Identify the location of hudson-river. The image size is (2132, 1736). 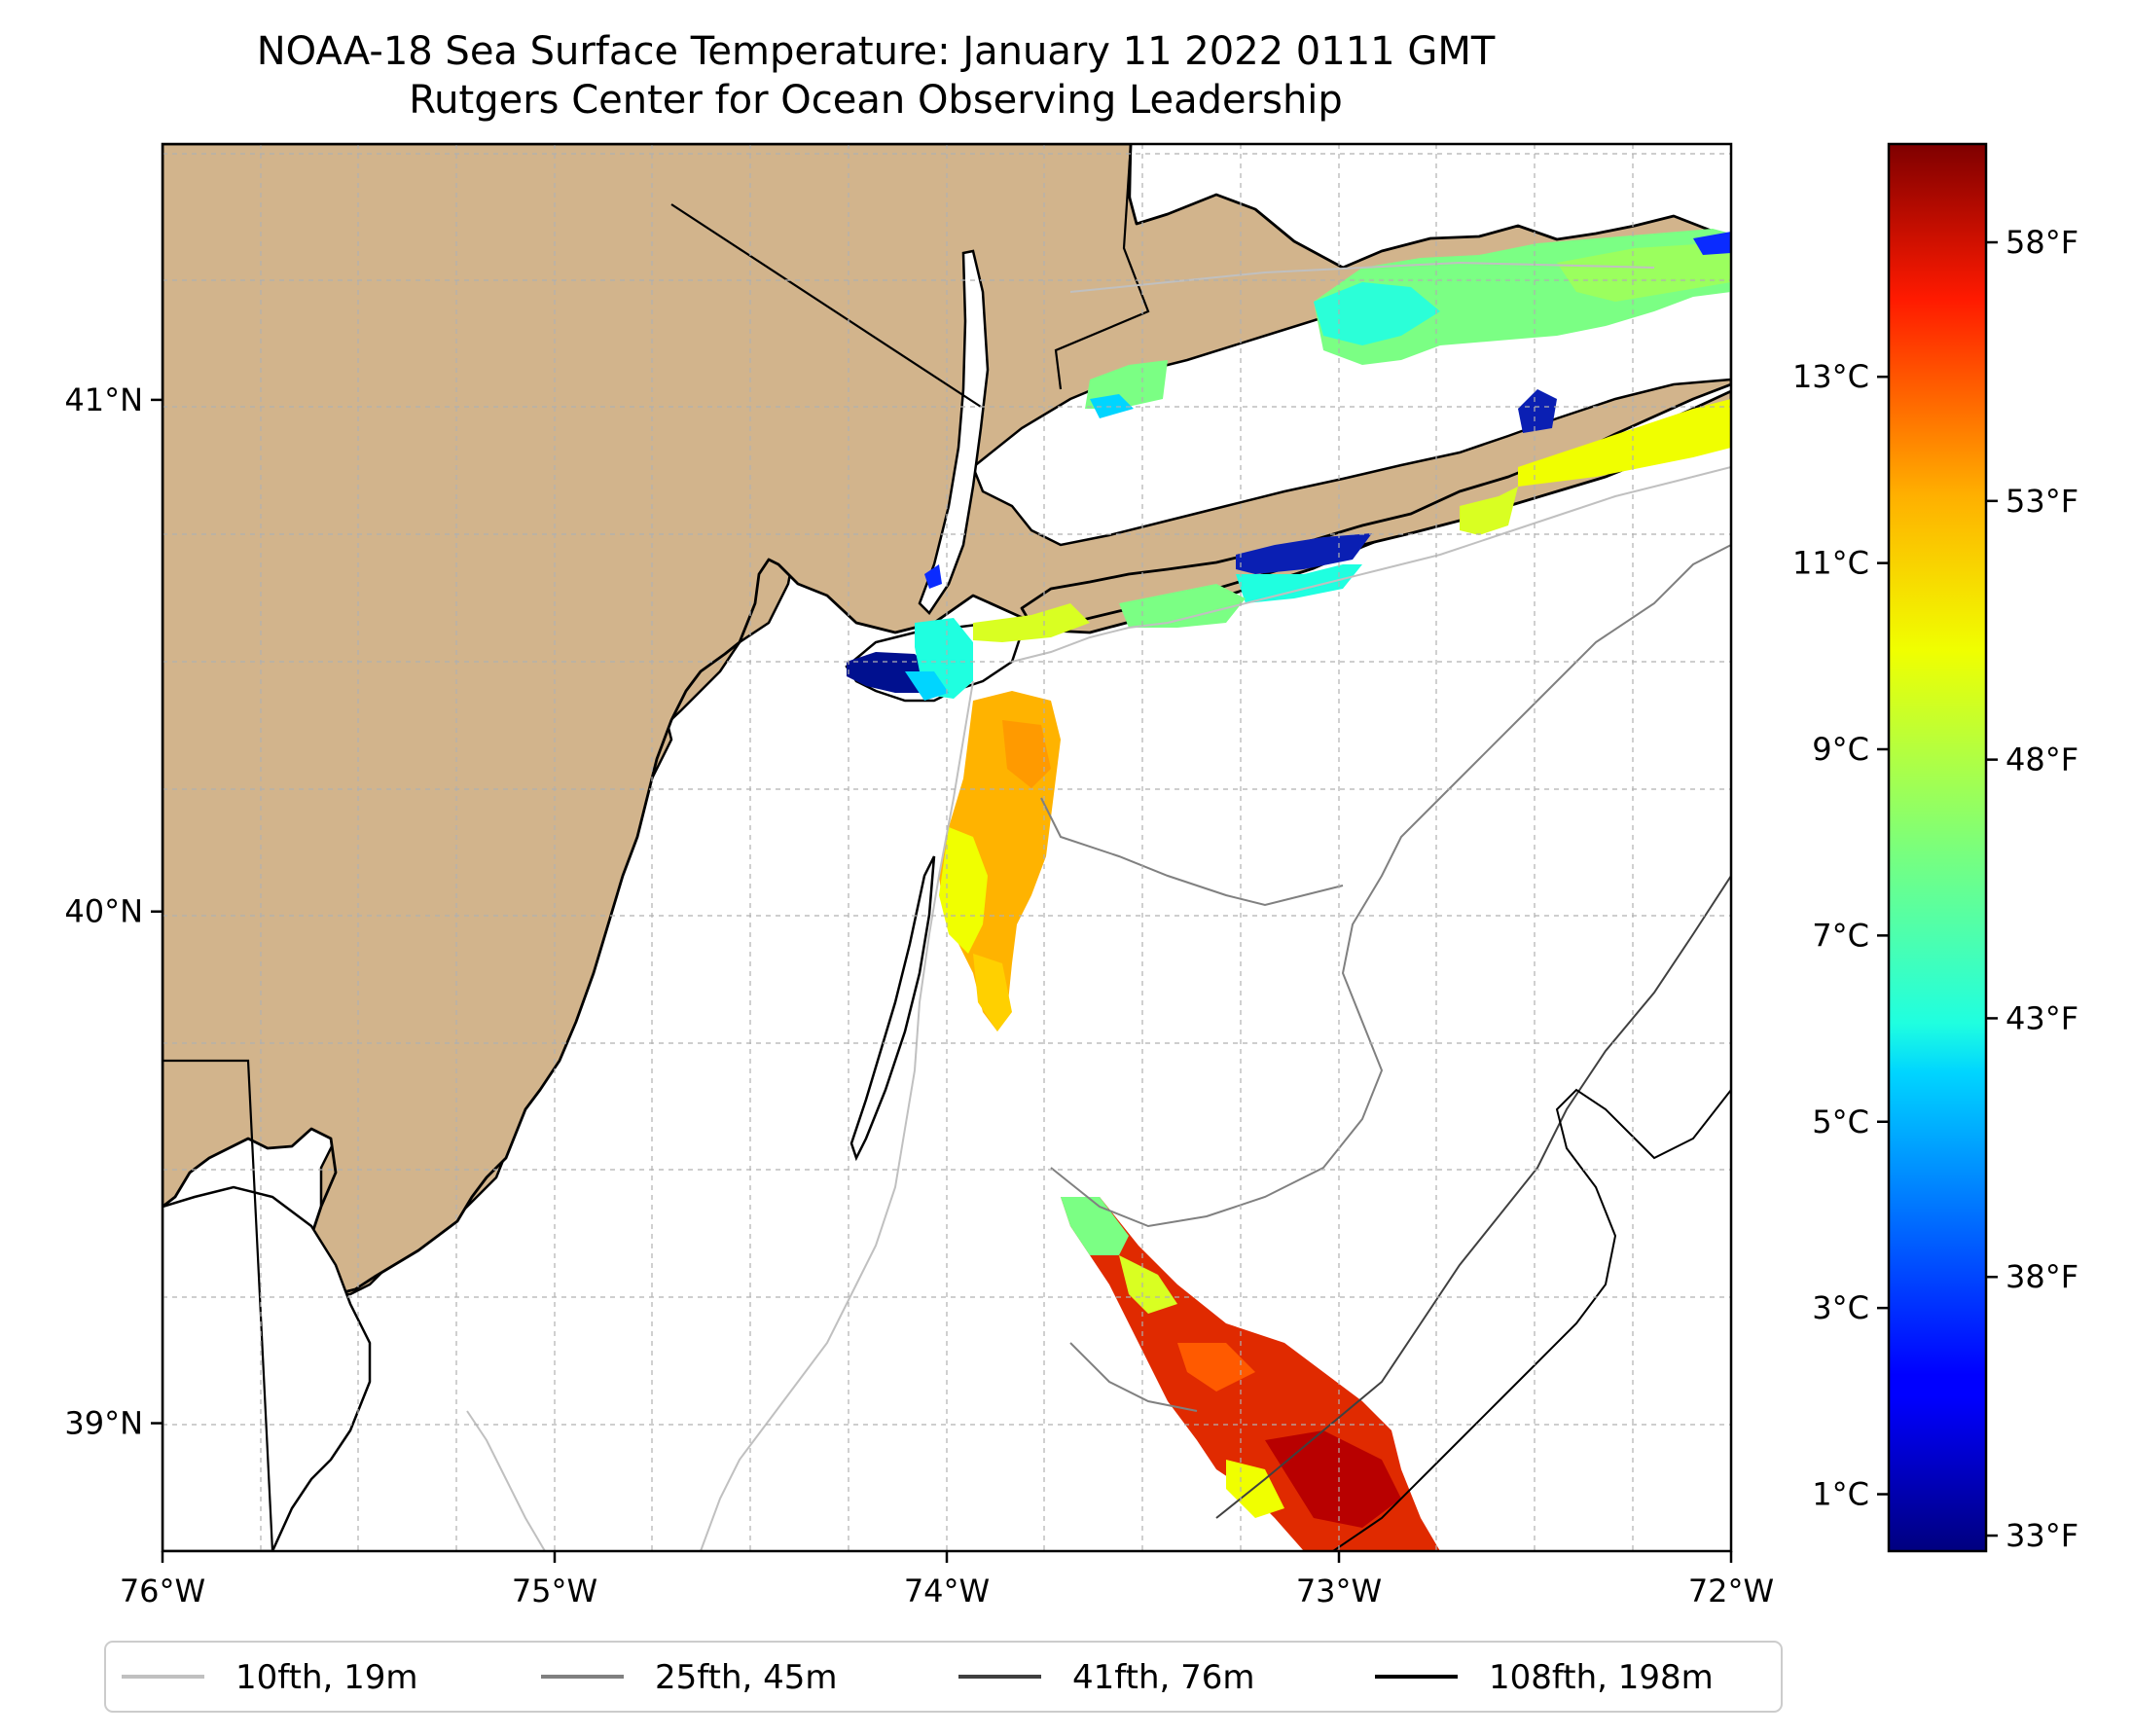
(954, 432).